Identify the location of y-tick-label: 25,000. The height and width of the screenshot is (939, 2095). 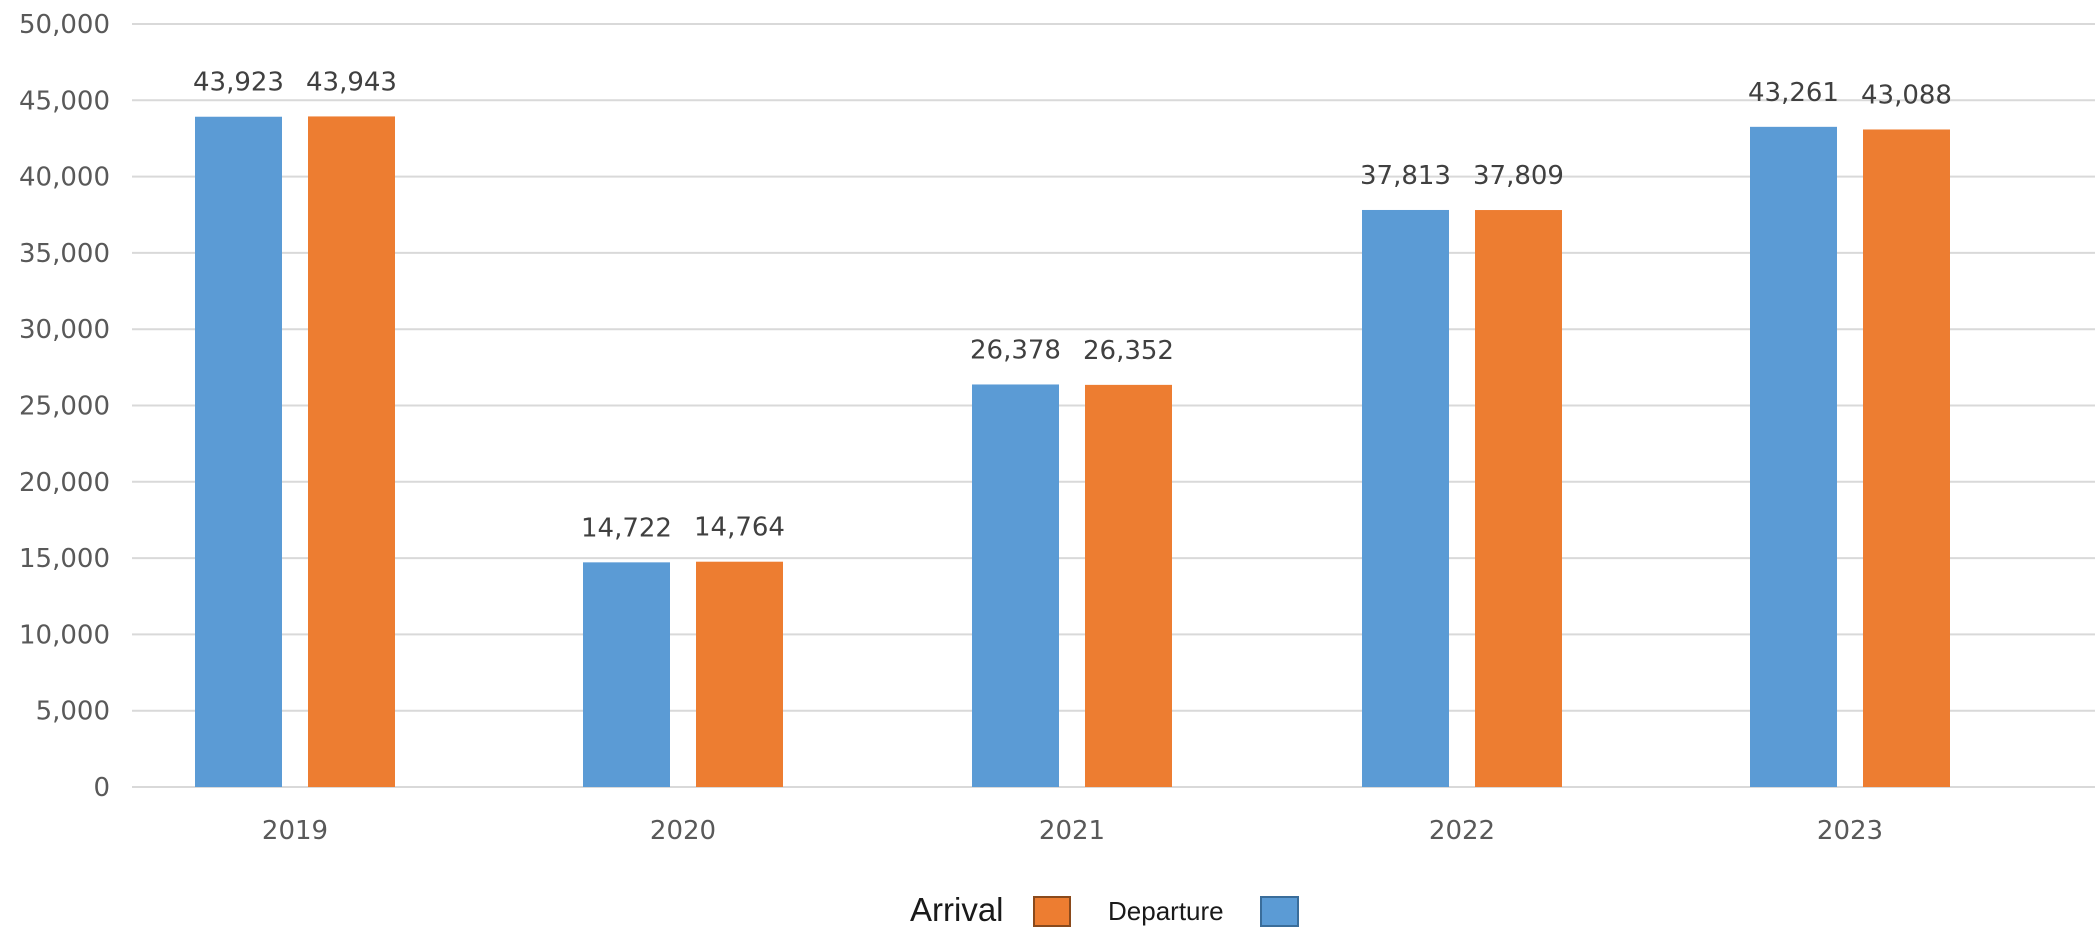
(64, 407).